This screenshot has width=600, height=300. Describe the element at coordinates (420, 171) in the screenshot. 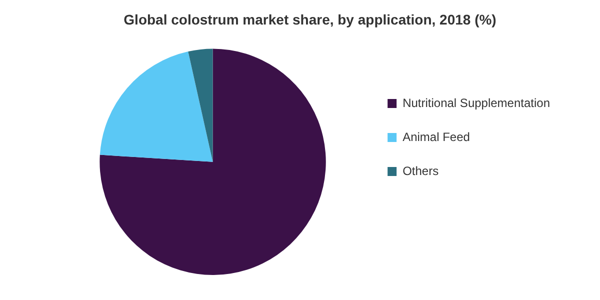

I see `legend-label: Others` at that location.